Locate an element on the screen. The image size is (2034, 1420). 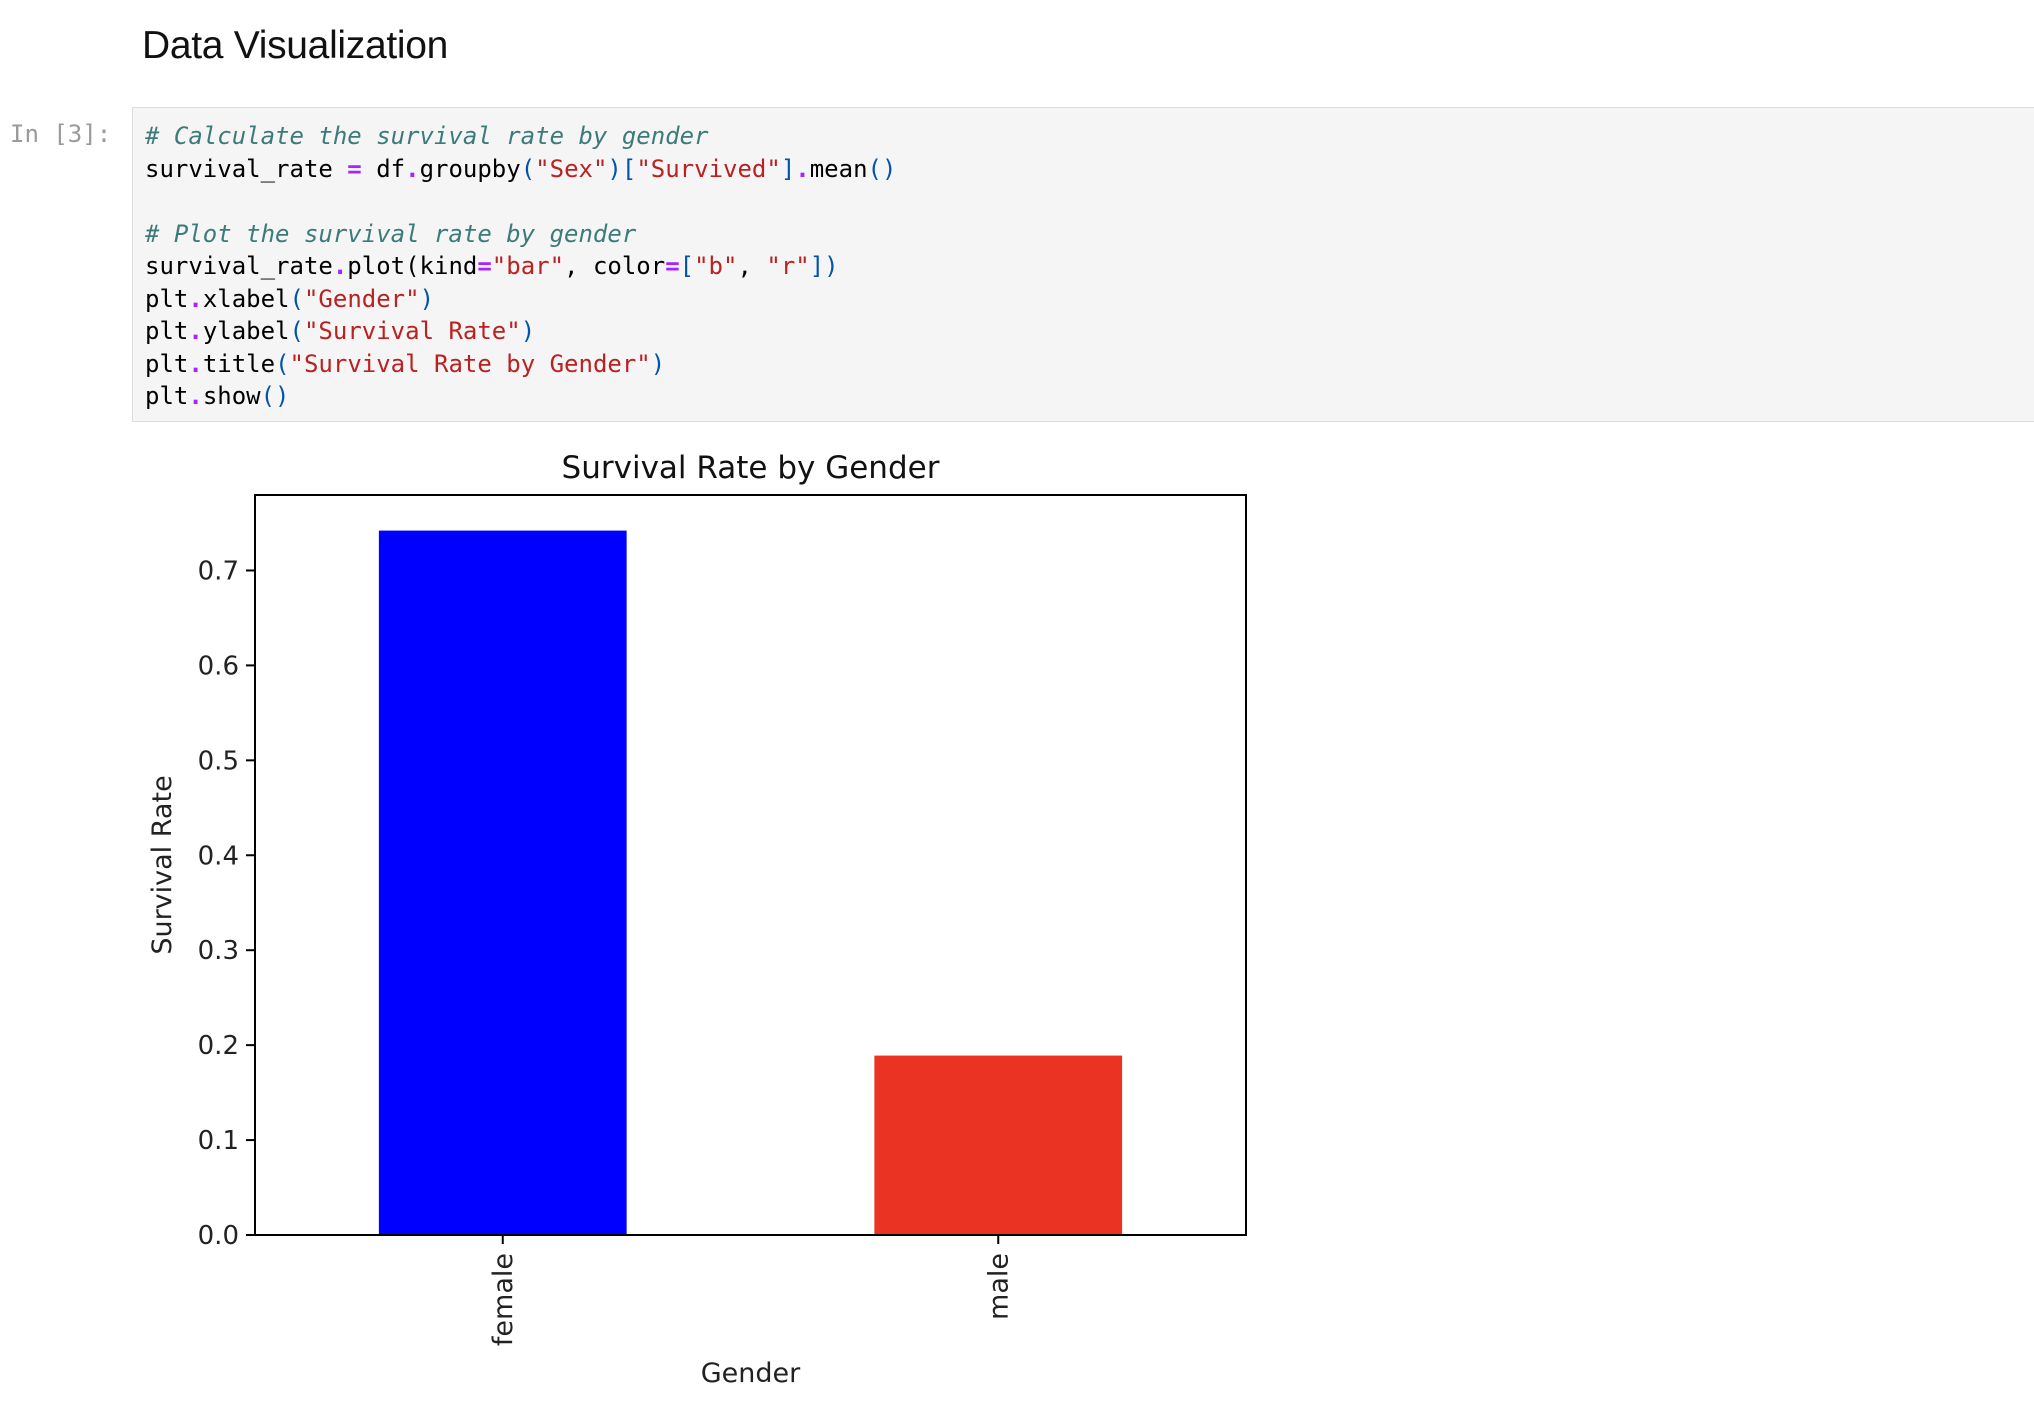
code-token: "b" is located at coordinates (716, 266).